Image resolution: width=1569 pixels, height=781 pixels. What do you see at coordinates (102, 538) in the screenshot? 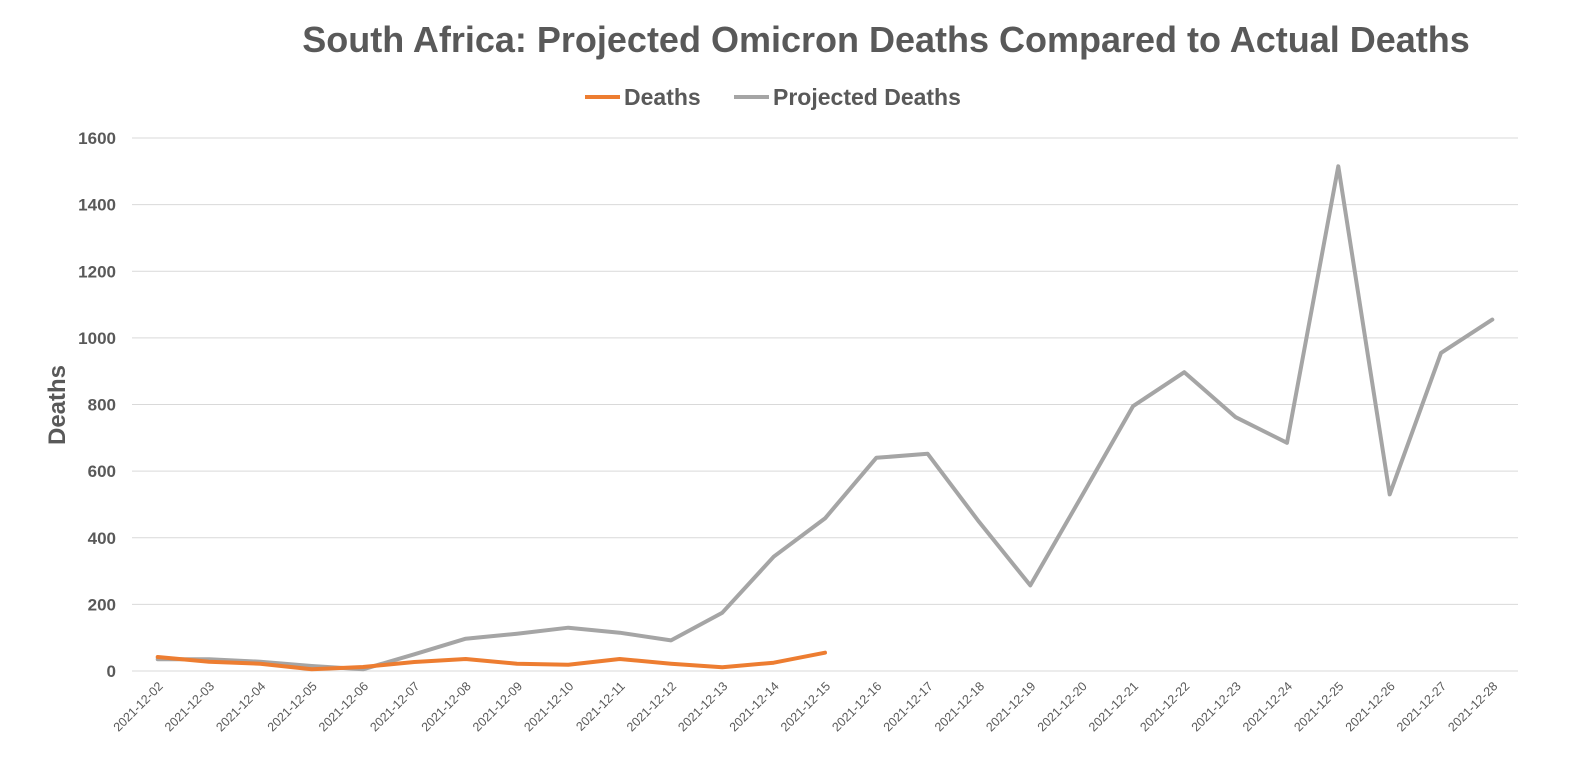
I see `y-tick-label: 400` at bounding box center [102, 538].